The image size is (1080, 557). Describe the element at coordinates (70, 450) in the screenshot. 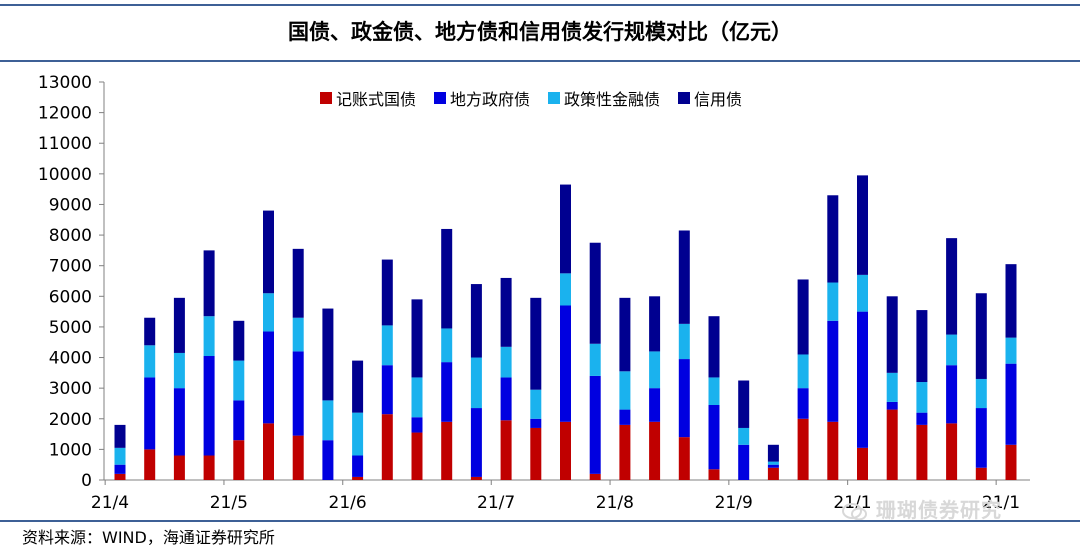

I see `y-tick-label: 1000` at that location.